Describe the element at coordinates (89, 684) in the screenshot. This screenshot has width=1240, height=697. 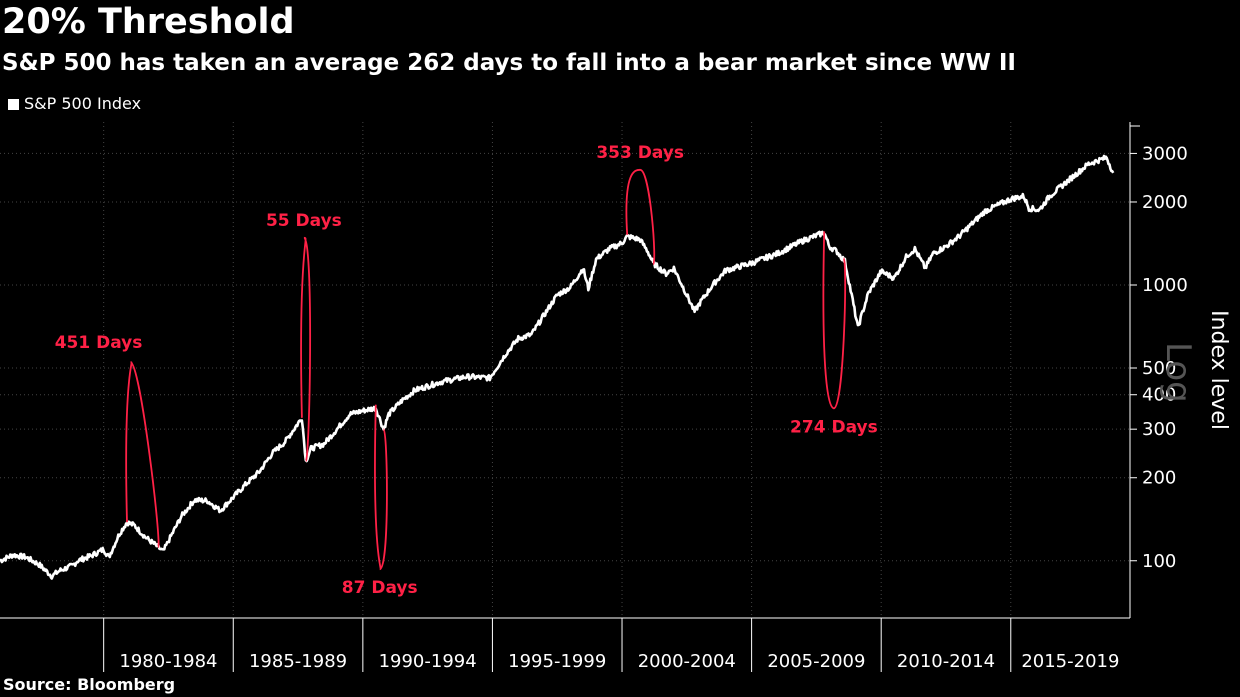
I see `source-note: Source: Bloomberg` at that location.